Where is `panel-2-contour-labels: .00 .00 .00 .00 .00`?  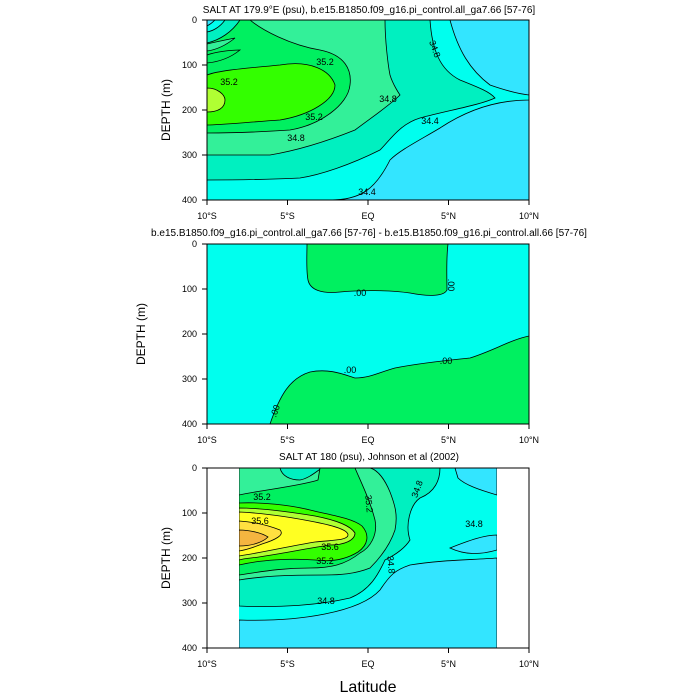
panel-2-contour-labels: .00 .00 .00 .00 .00 is located at coordinates (362, 349).